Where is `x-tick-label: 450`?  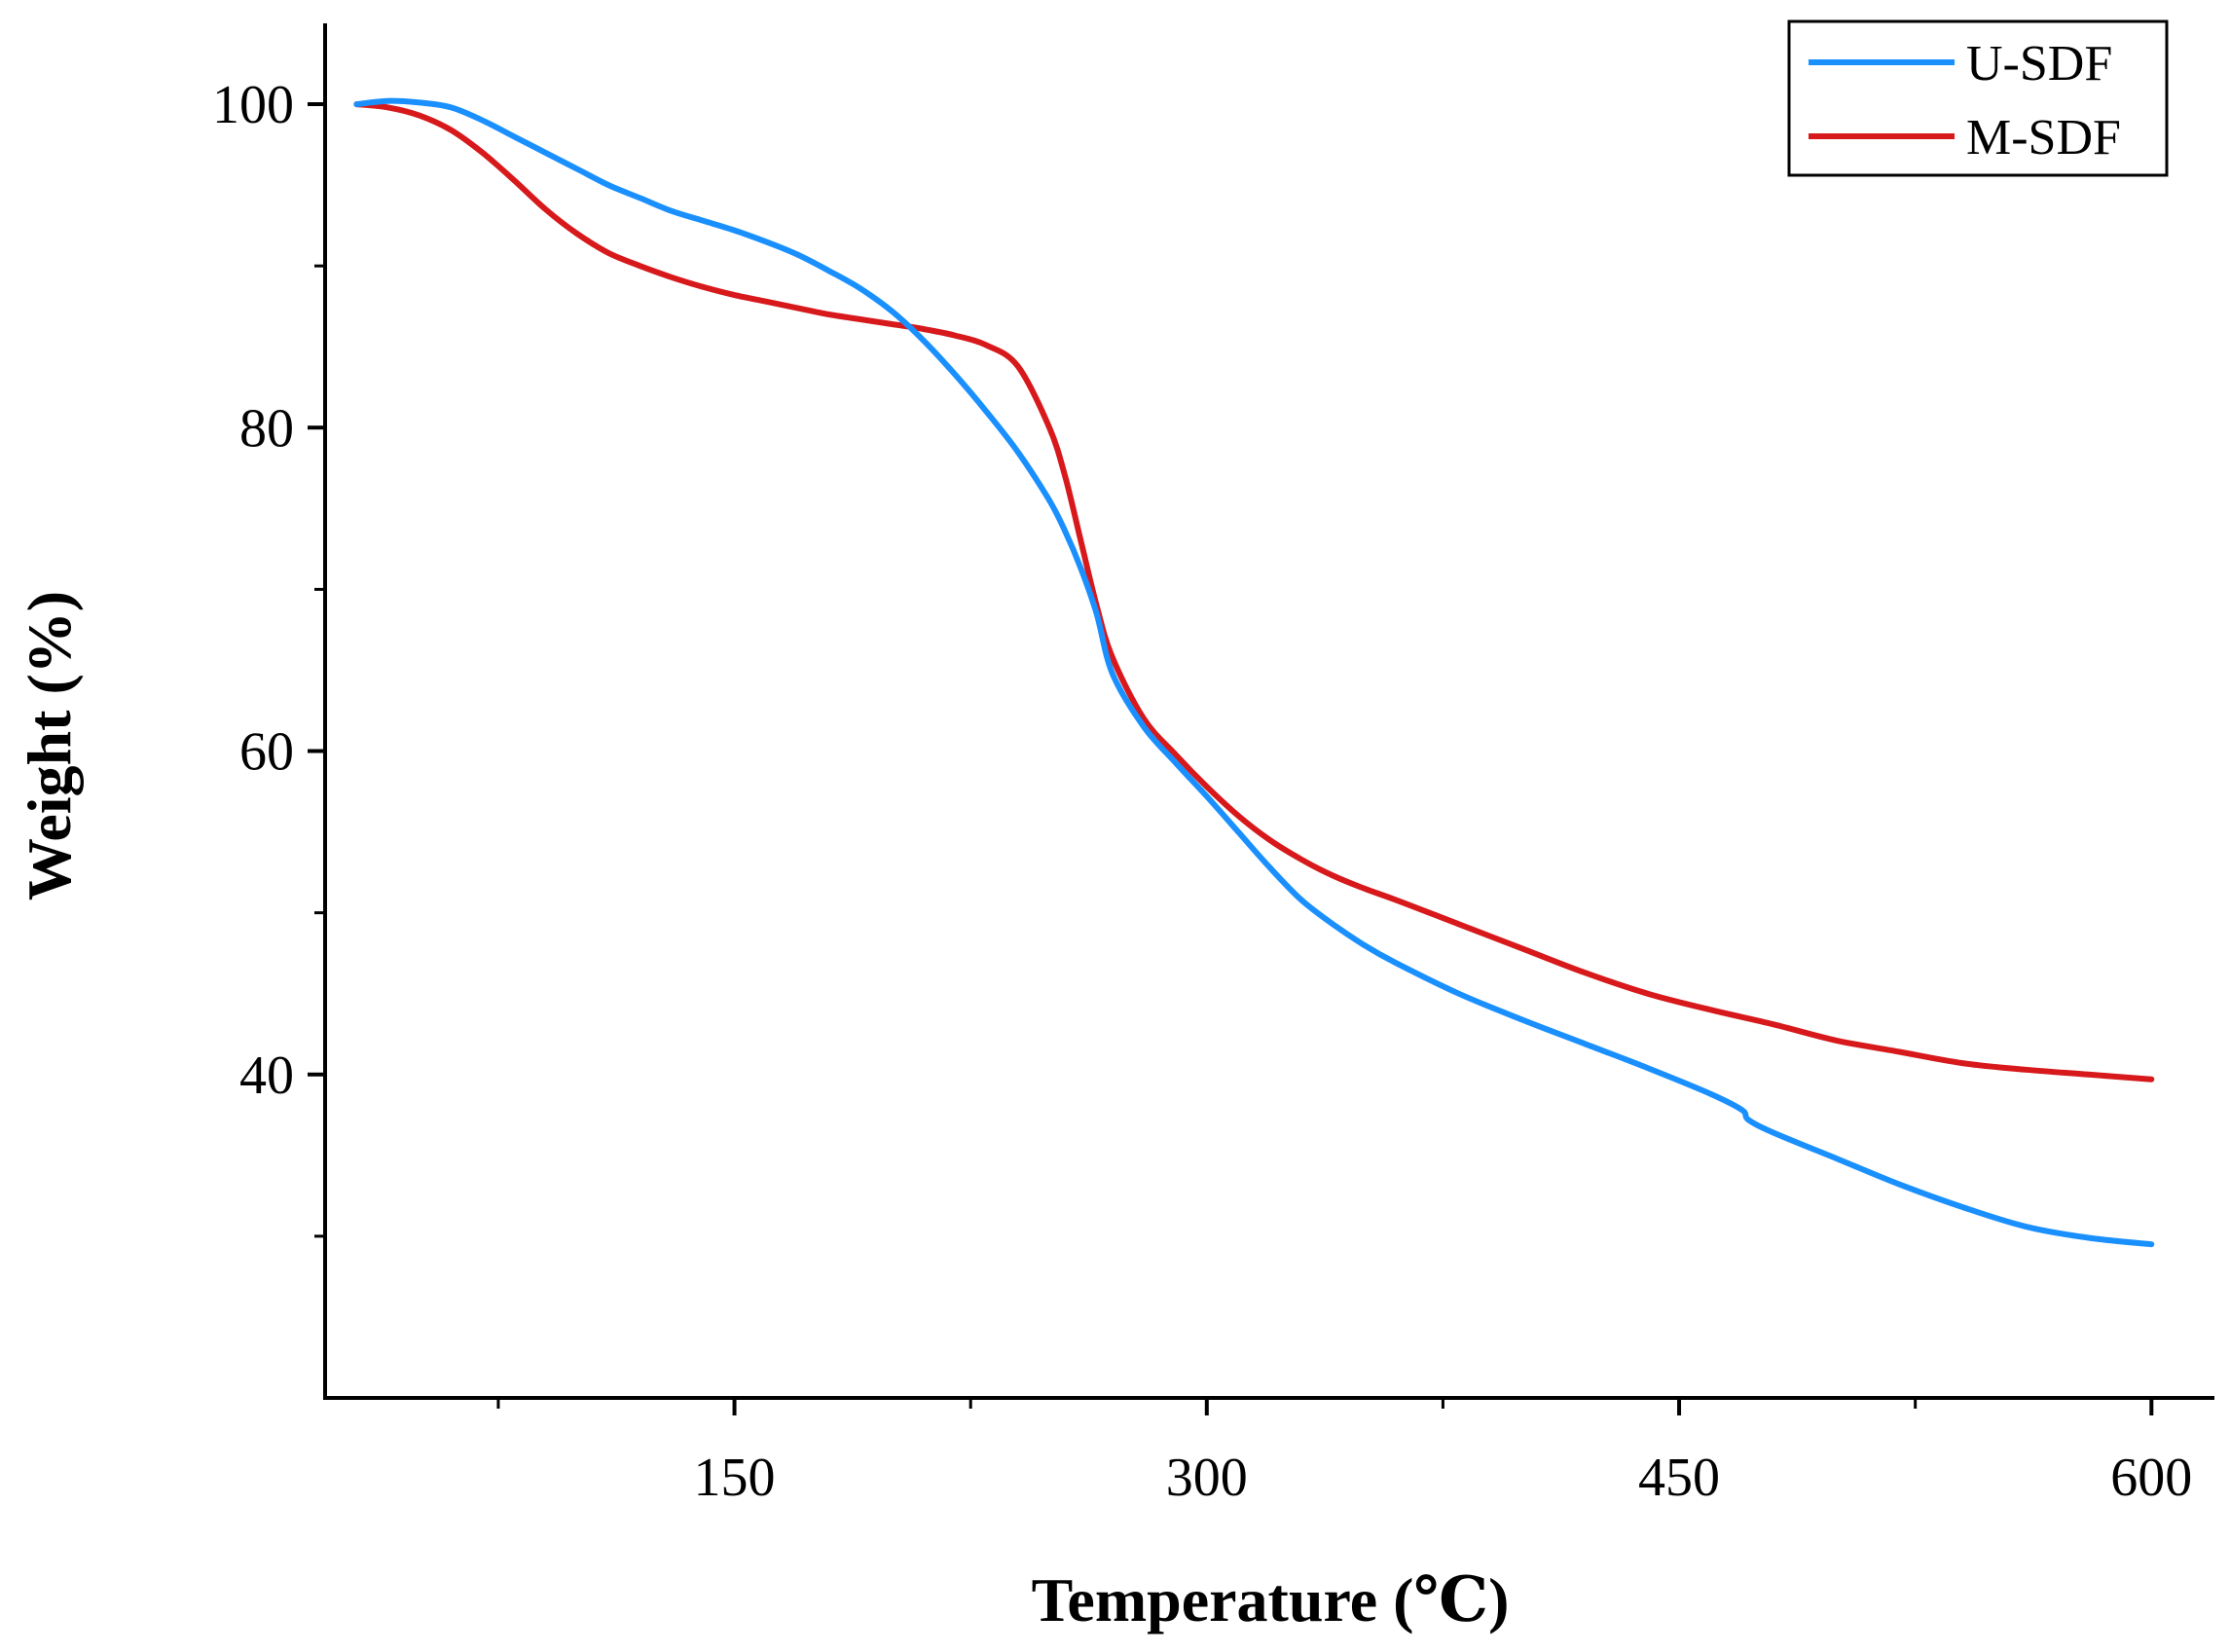 x-tick-label: 450 is located at coordinates (1679, 1478).